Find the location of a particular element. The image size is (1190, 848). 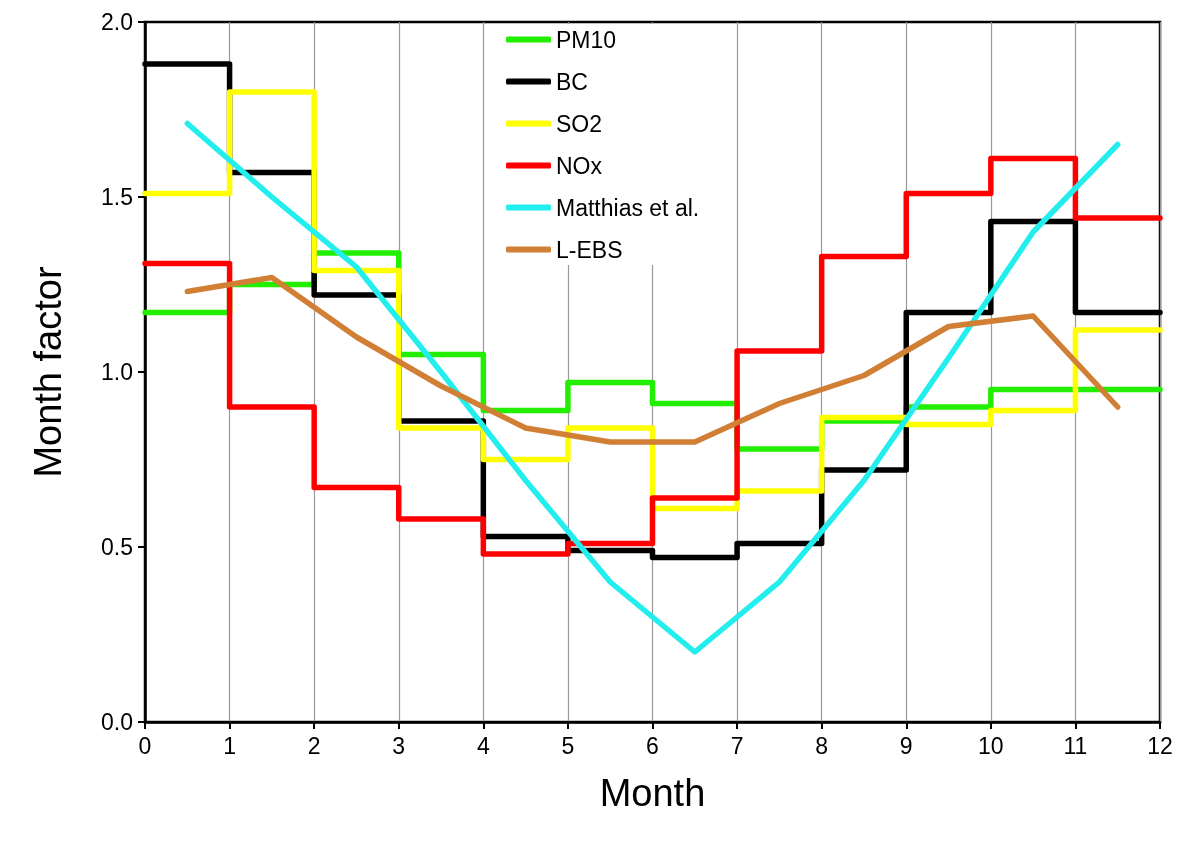

y-tick-label: 2.0 is located at coordinates (117, 22).